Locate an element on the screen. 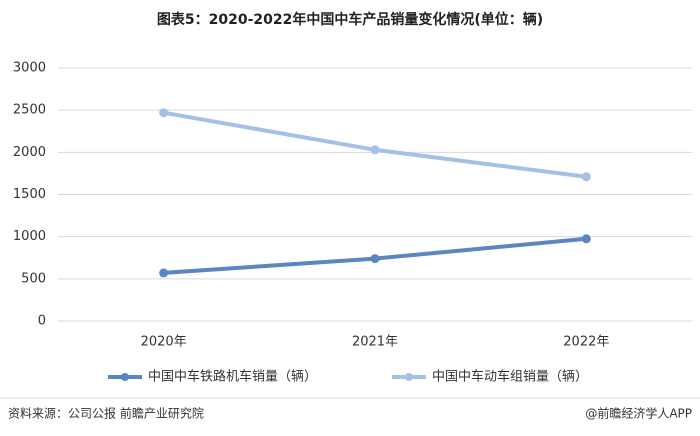  y-tick-label: 500 is located at coordinates (33, 278).